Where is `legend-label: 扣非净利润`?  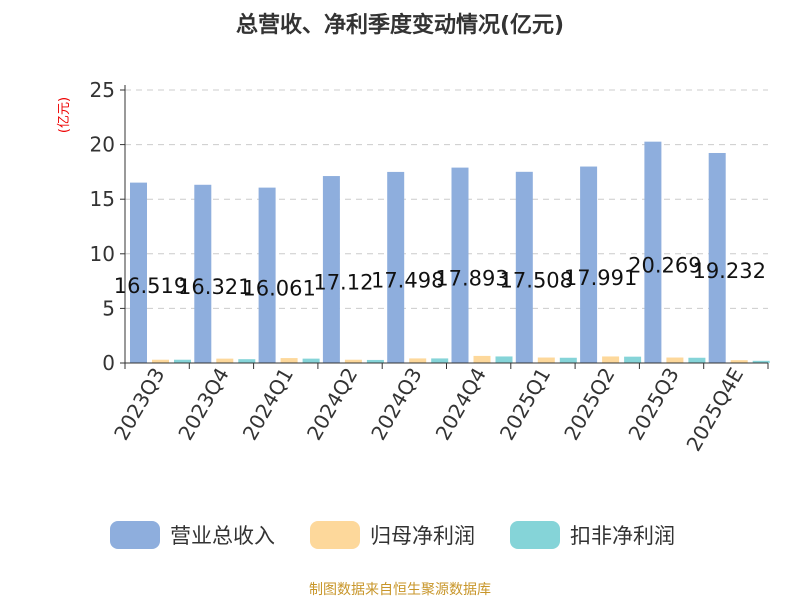 legend-label: 扣非净利润 is located at coordinates (622, 536).